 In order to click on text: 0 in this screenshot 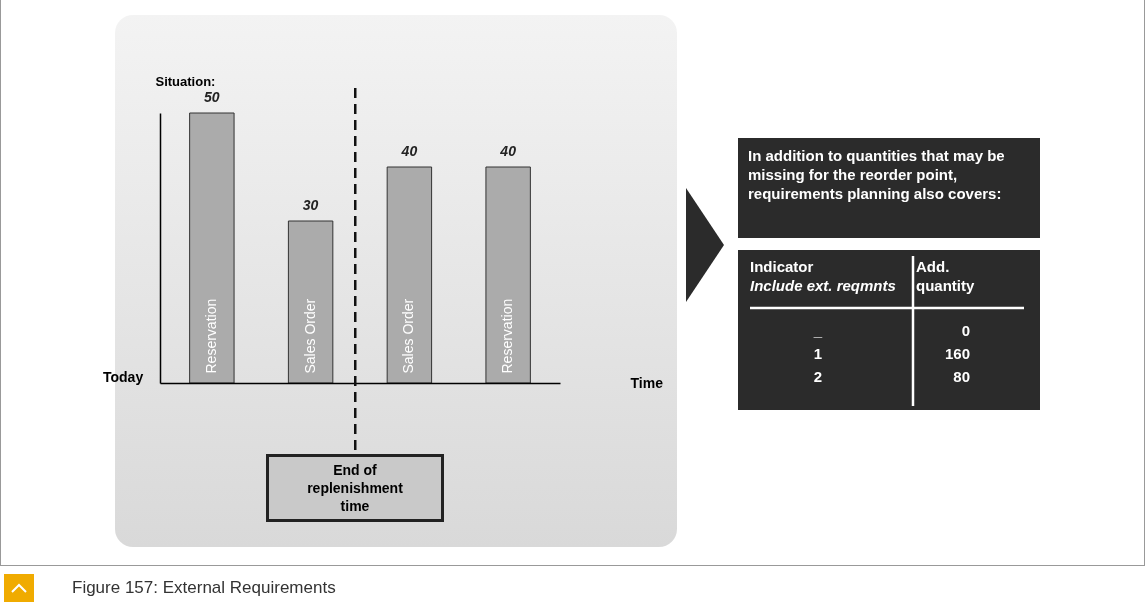, I will do `click(965, 330)`.